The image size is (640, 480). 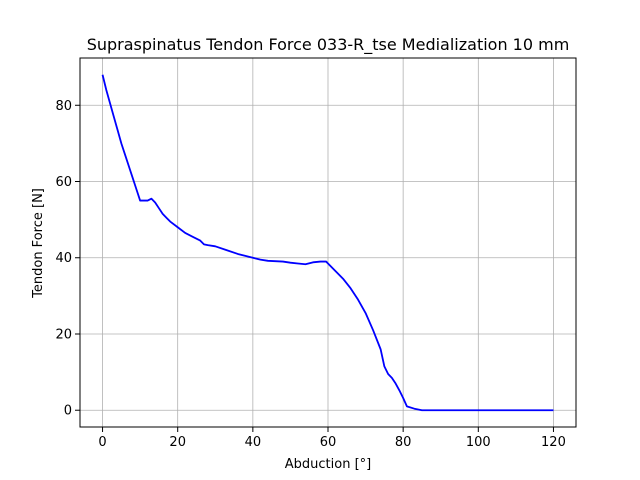 What do you see at coordinates (63, 106) in the screenshot?
I see `y-tick-label: 80` at bounding box center [63, 106].